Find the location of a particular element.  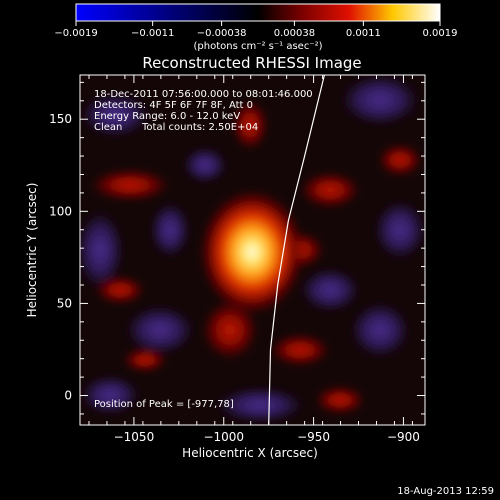

colorbar is located at coordinates (258, 12).